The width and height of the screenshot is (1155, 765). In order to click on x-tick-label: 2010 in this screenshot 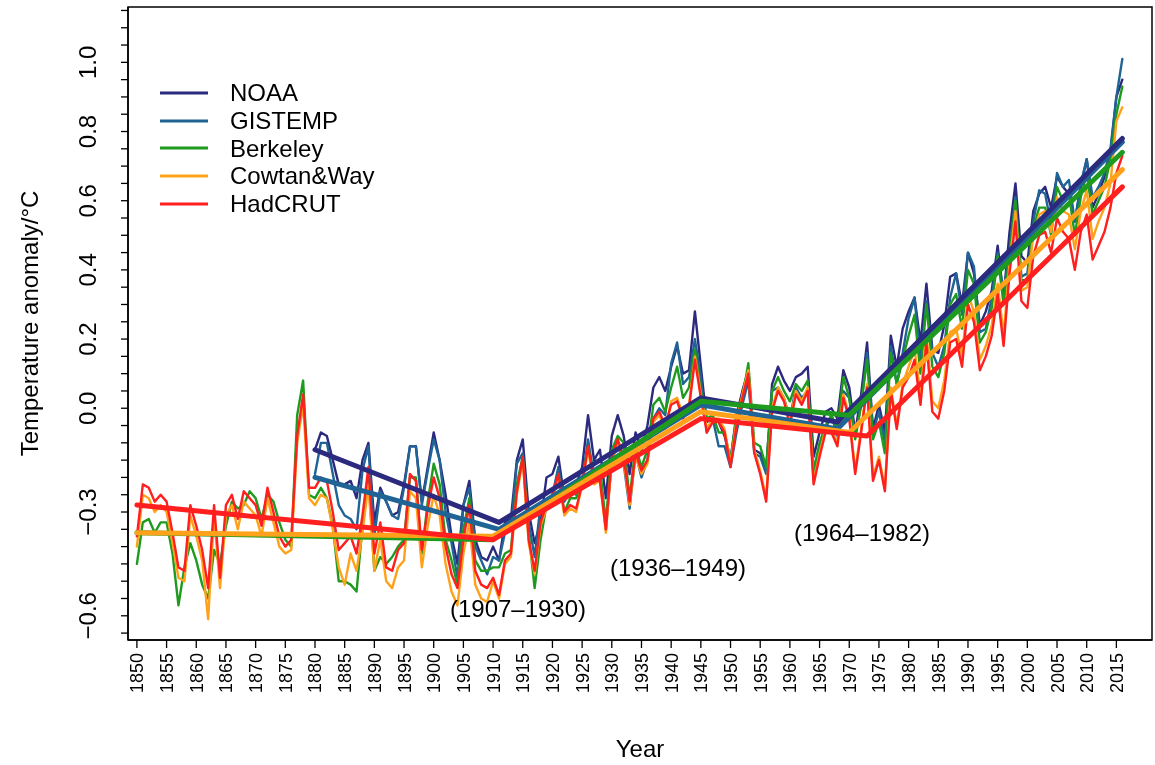, I will do `click(1087, 673)`.